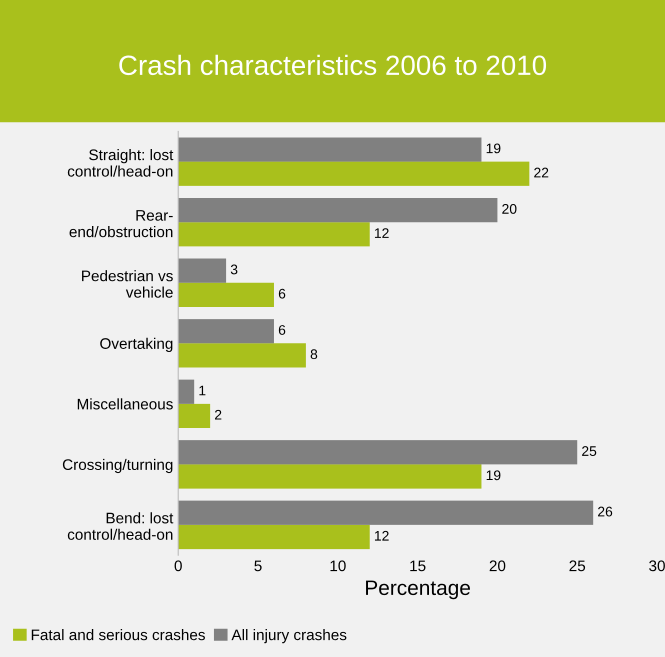 The width and height of the screenshot is (665, 657). What do you see at coordinates (121, 224) in the screenshot?
I see `y-tick-label: Rear- end/obstruction` at bounding box center [121, 224].